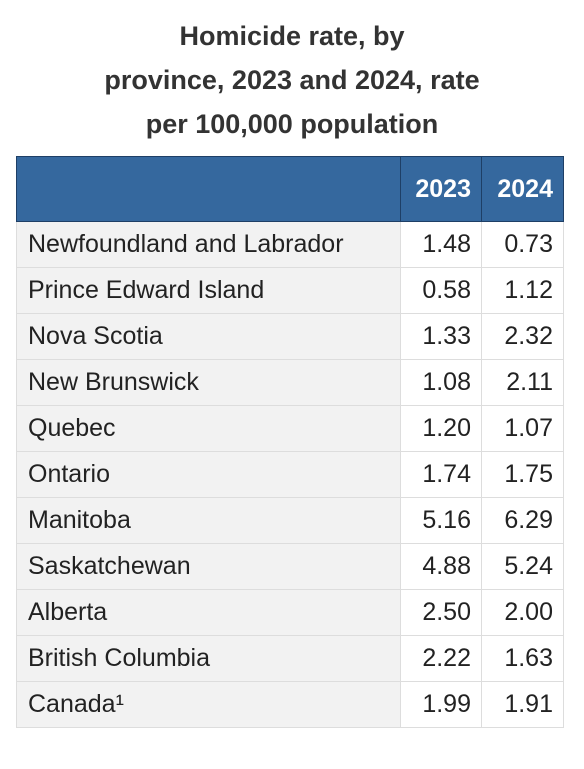 The width and height of the screenshot is (584, 769). What do you see at coordinates (441, 290) in the screenshot?
I see `value-cell: 0.58` at bounding box center [441, 290].